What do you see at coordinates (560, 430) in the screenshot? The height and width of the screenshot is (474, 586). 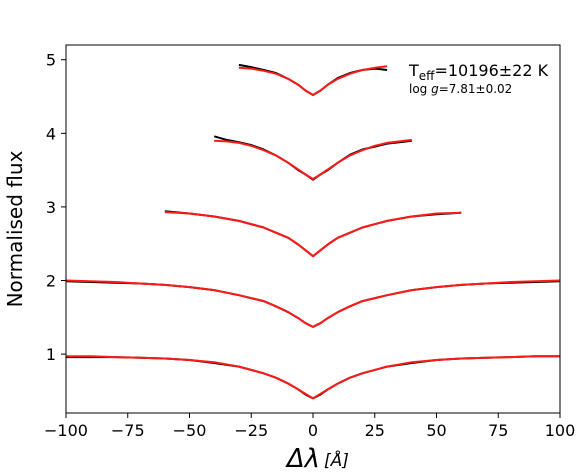 I see `x-tick-label: 100` at bounding box center [560, 430].